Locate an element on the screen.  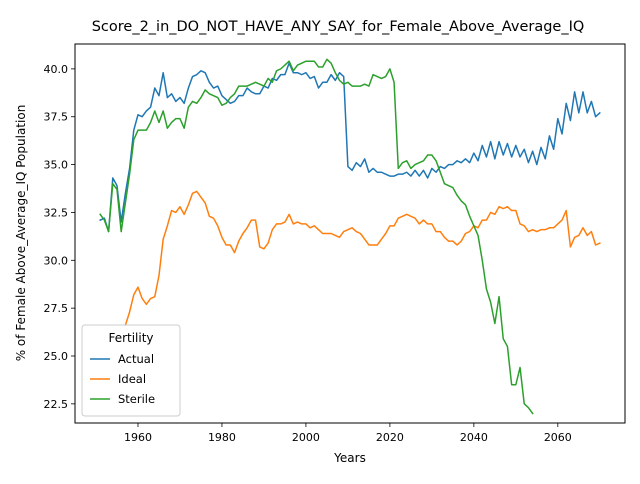
legend-items: Actual Ideal Sterile is located at coordinates (122, 379).